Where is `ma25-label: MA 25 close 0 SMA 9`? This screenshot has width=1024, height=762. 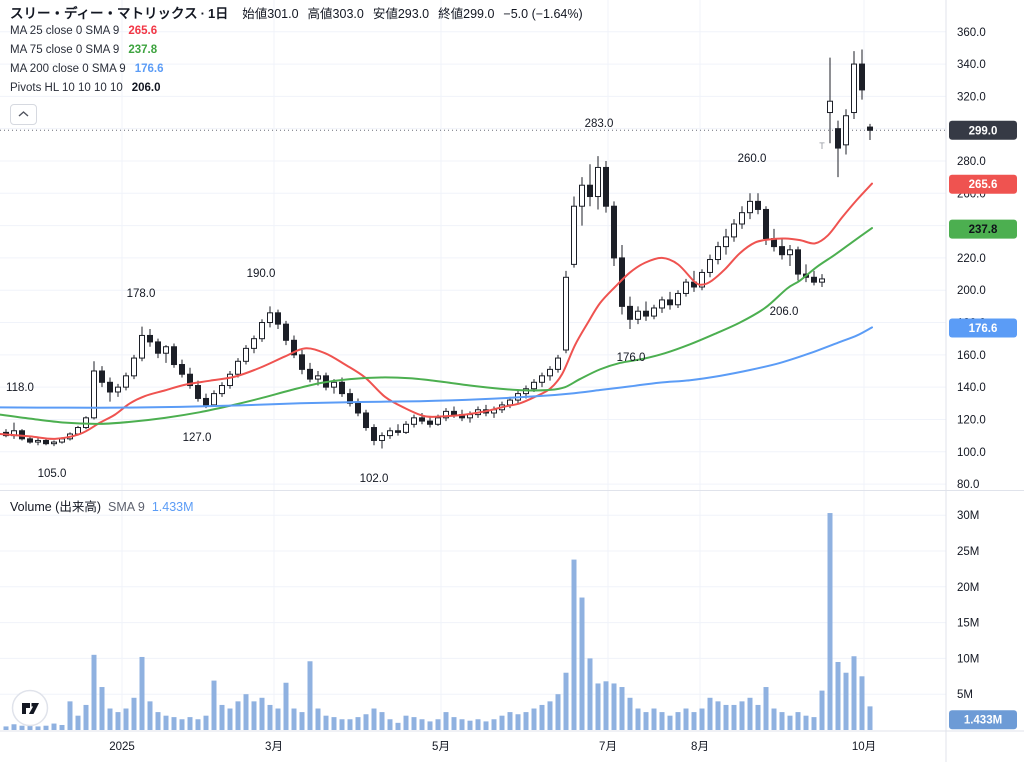 ma25-label: MA 25 close 0 SMA 9 is located at coordinates (65, 31).